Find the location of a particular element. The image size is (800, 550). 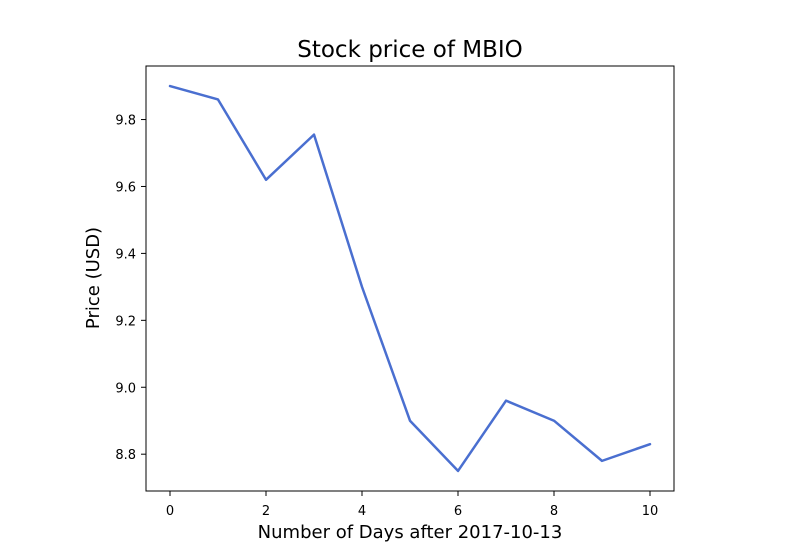

y-tick-label: 9.0 is located at coordinates (125, 388).